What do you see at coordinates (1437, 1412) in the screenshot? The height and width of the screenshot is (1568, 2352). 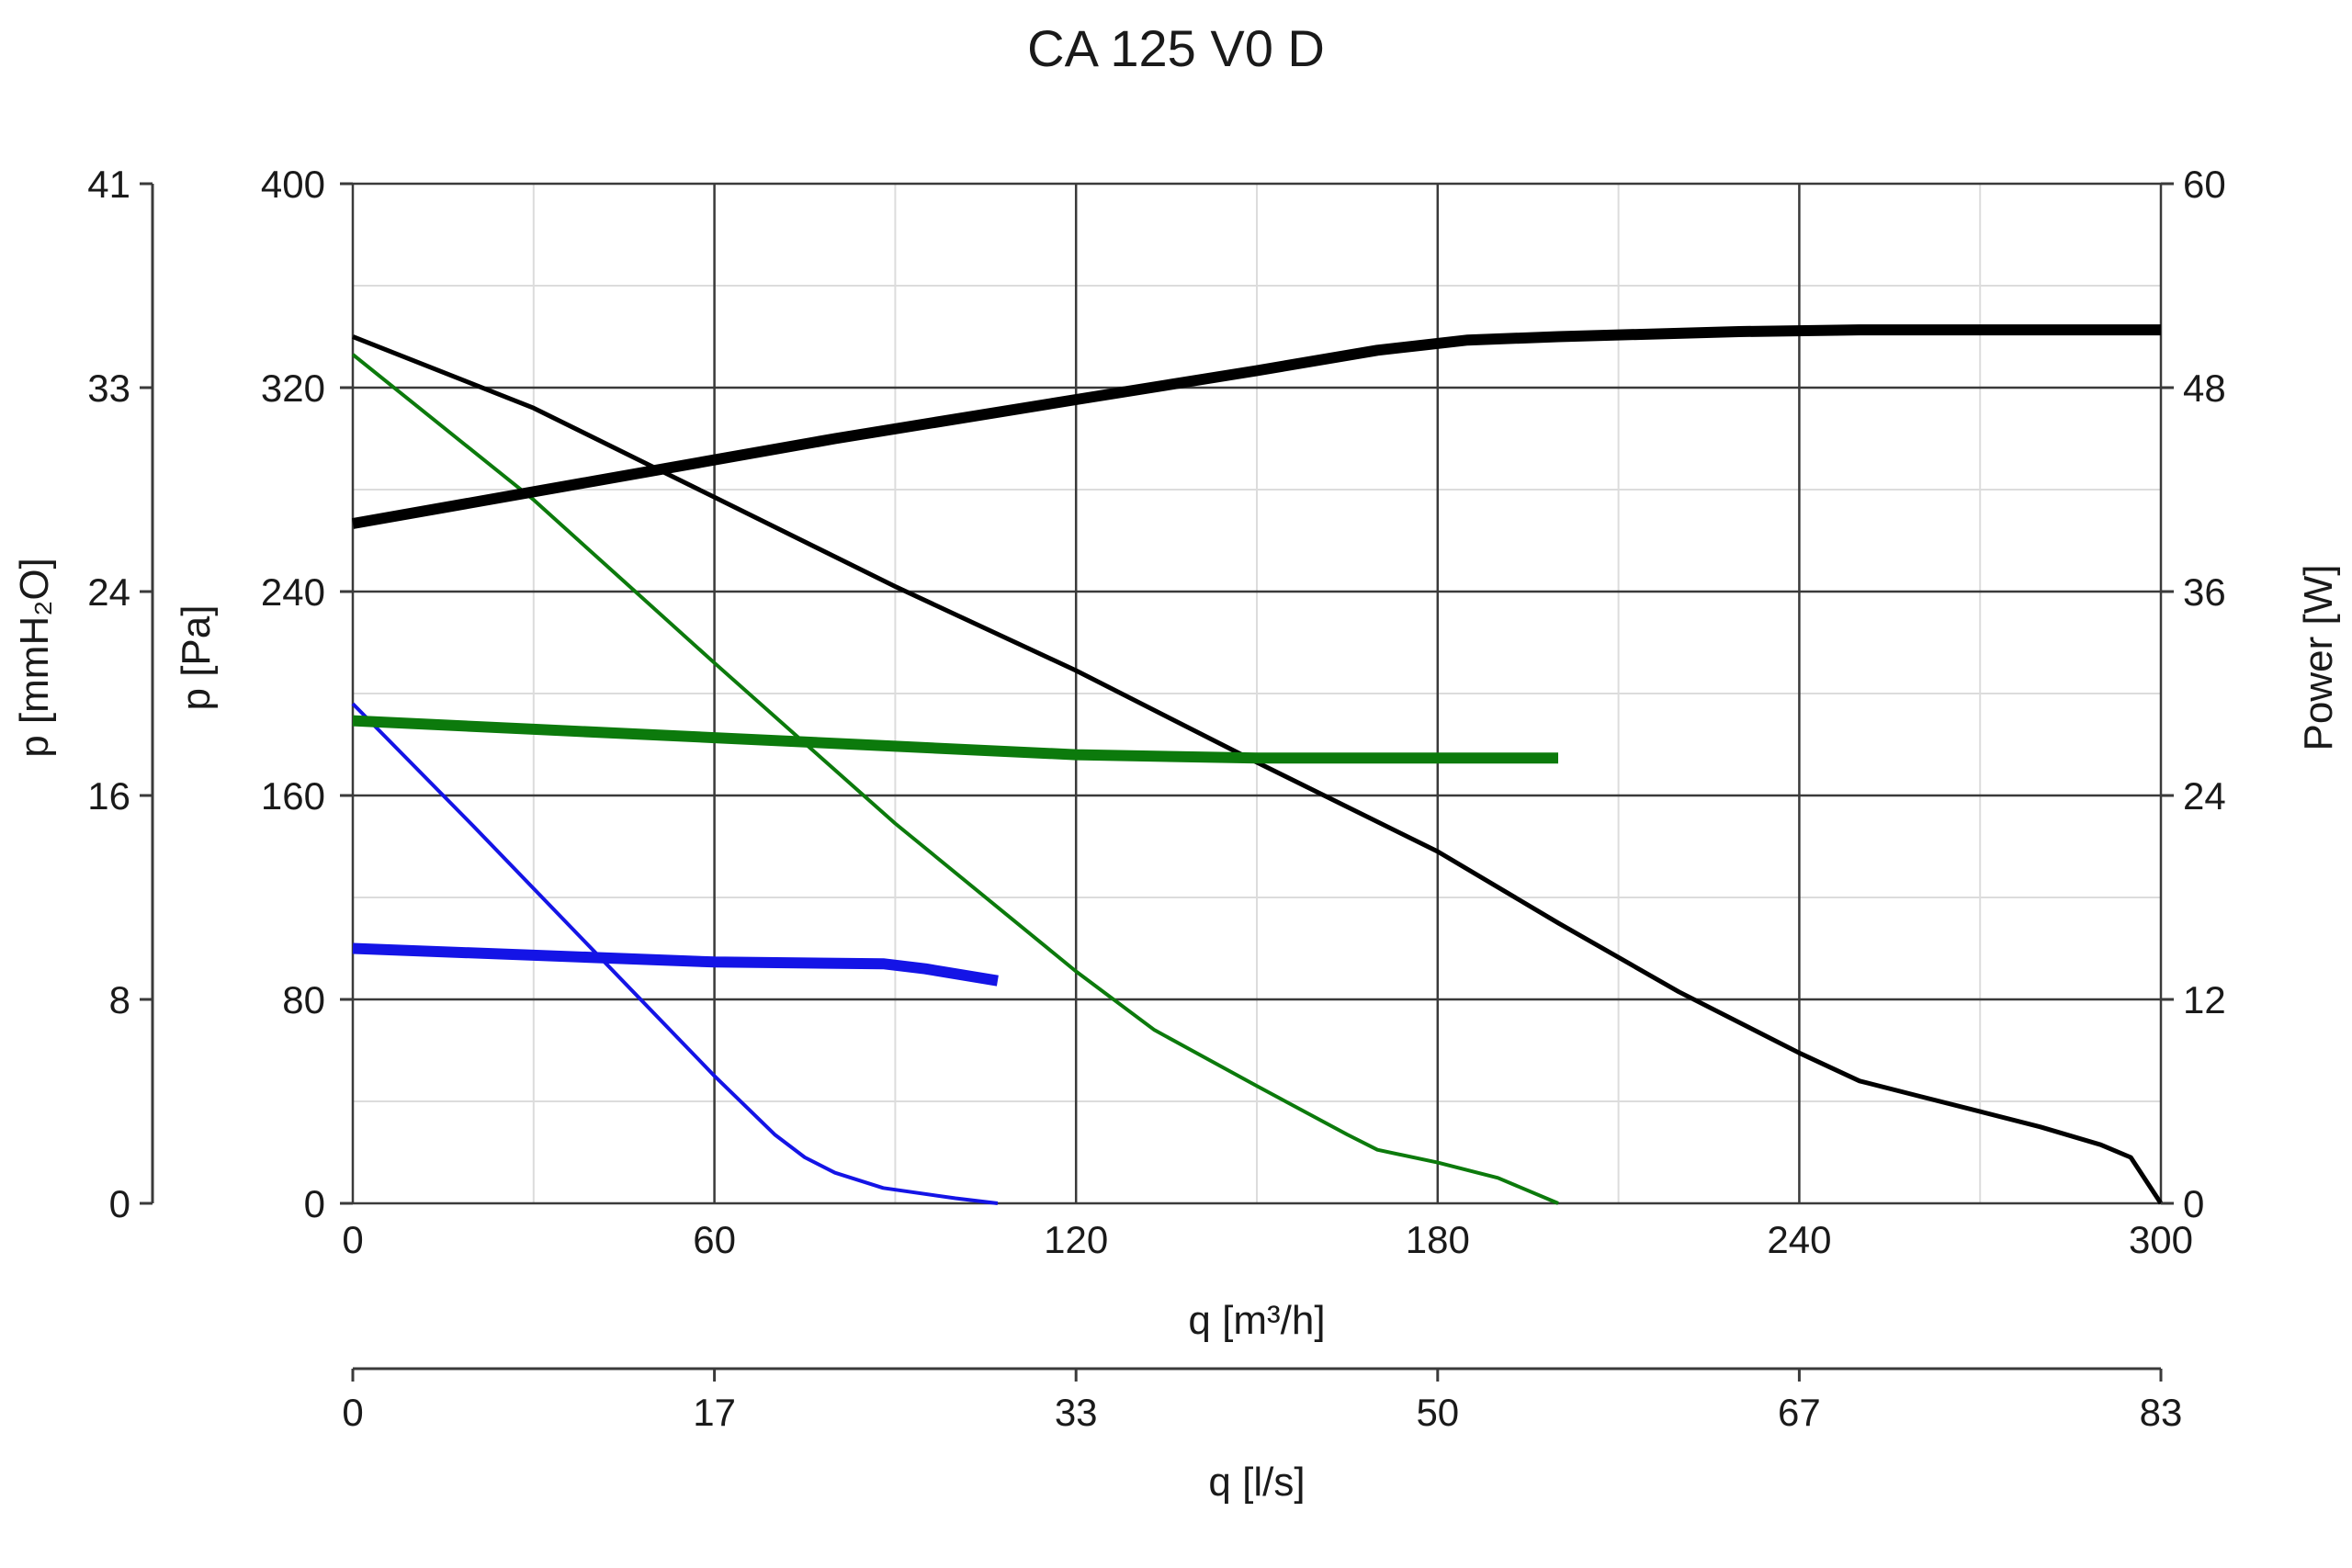 I see `x-secondary-tick-label: 50` at bounding box center [1437, 1412].